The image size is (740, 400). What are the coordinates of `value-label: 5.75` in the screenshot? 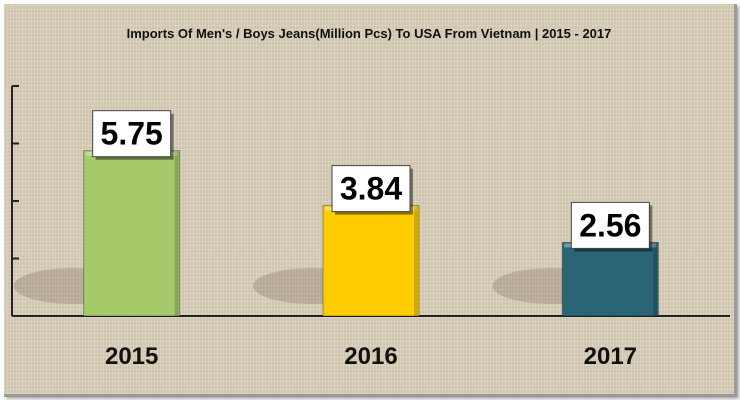 It's located at (132, 134).